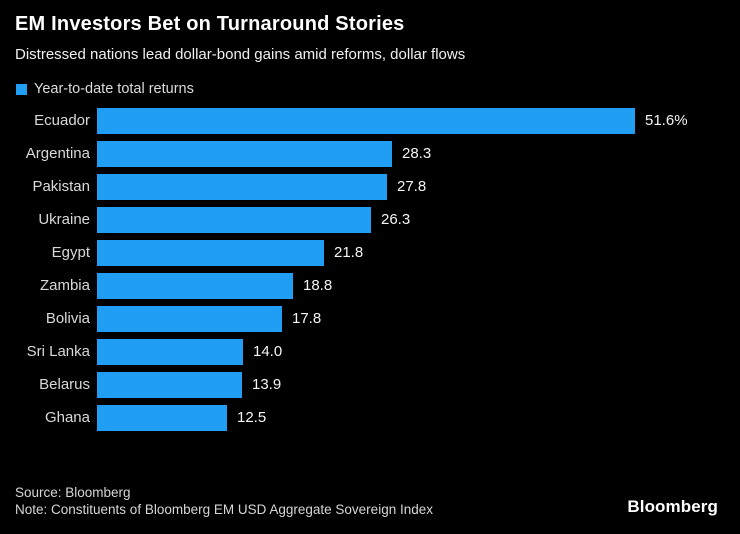  What do you see at coordinates (418, 351) in the screenshot?
I see `bar-track: 14.0` at bounding box center [418, 351].